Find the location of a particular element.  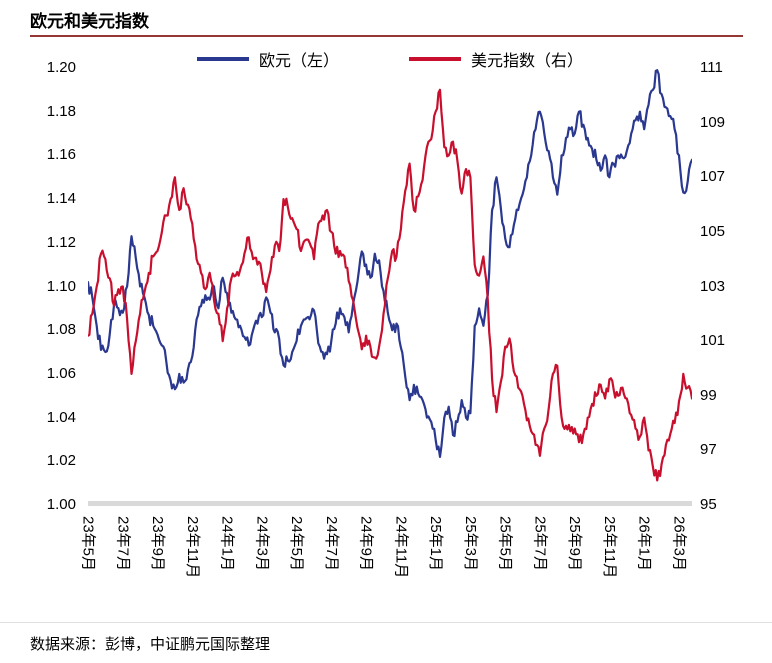

dxy-line-swatch is located at coordinates (435, 59).